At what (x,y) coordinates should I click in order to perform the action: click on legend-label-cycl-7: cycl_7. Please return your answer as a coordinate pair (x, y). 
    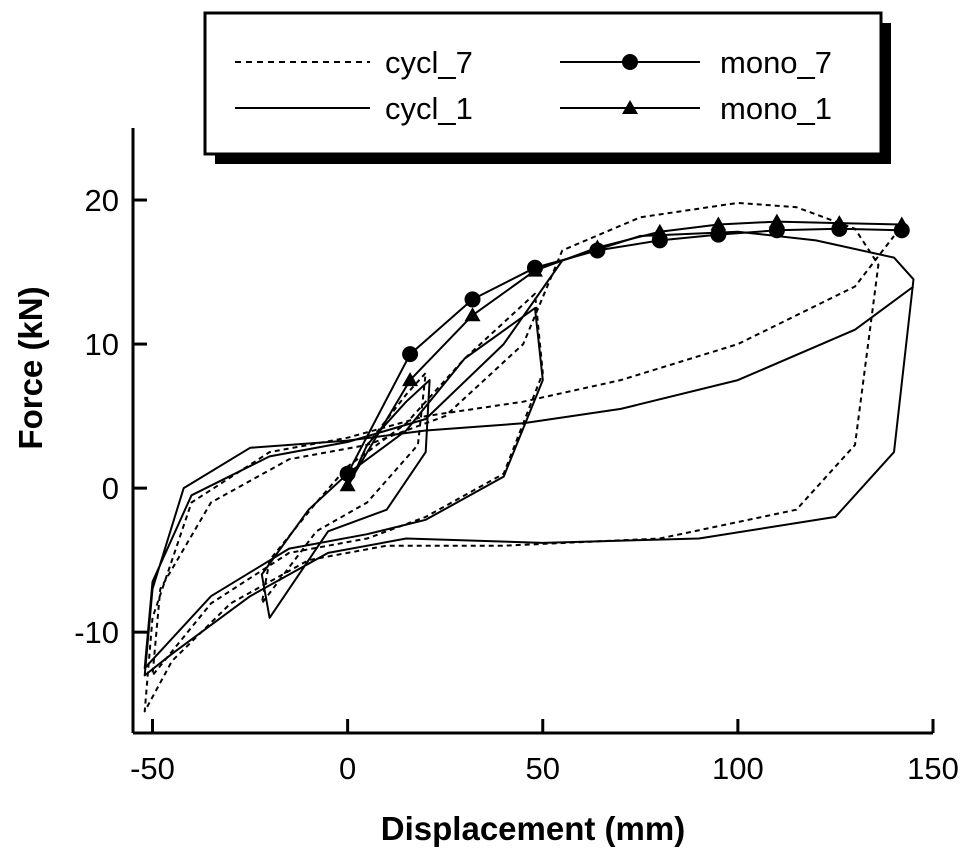
    Looking at the image, I should click on (429, 62).